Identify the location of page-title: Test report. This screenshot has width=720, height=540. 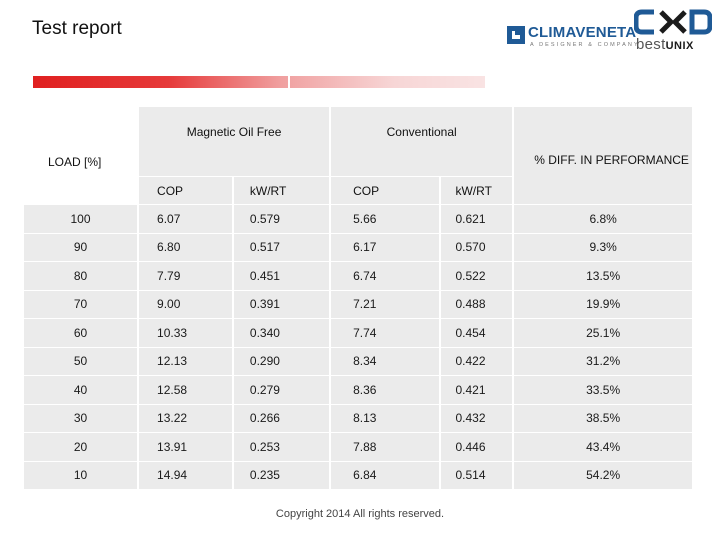
(77, 28).